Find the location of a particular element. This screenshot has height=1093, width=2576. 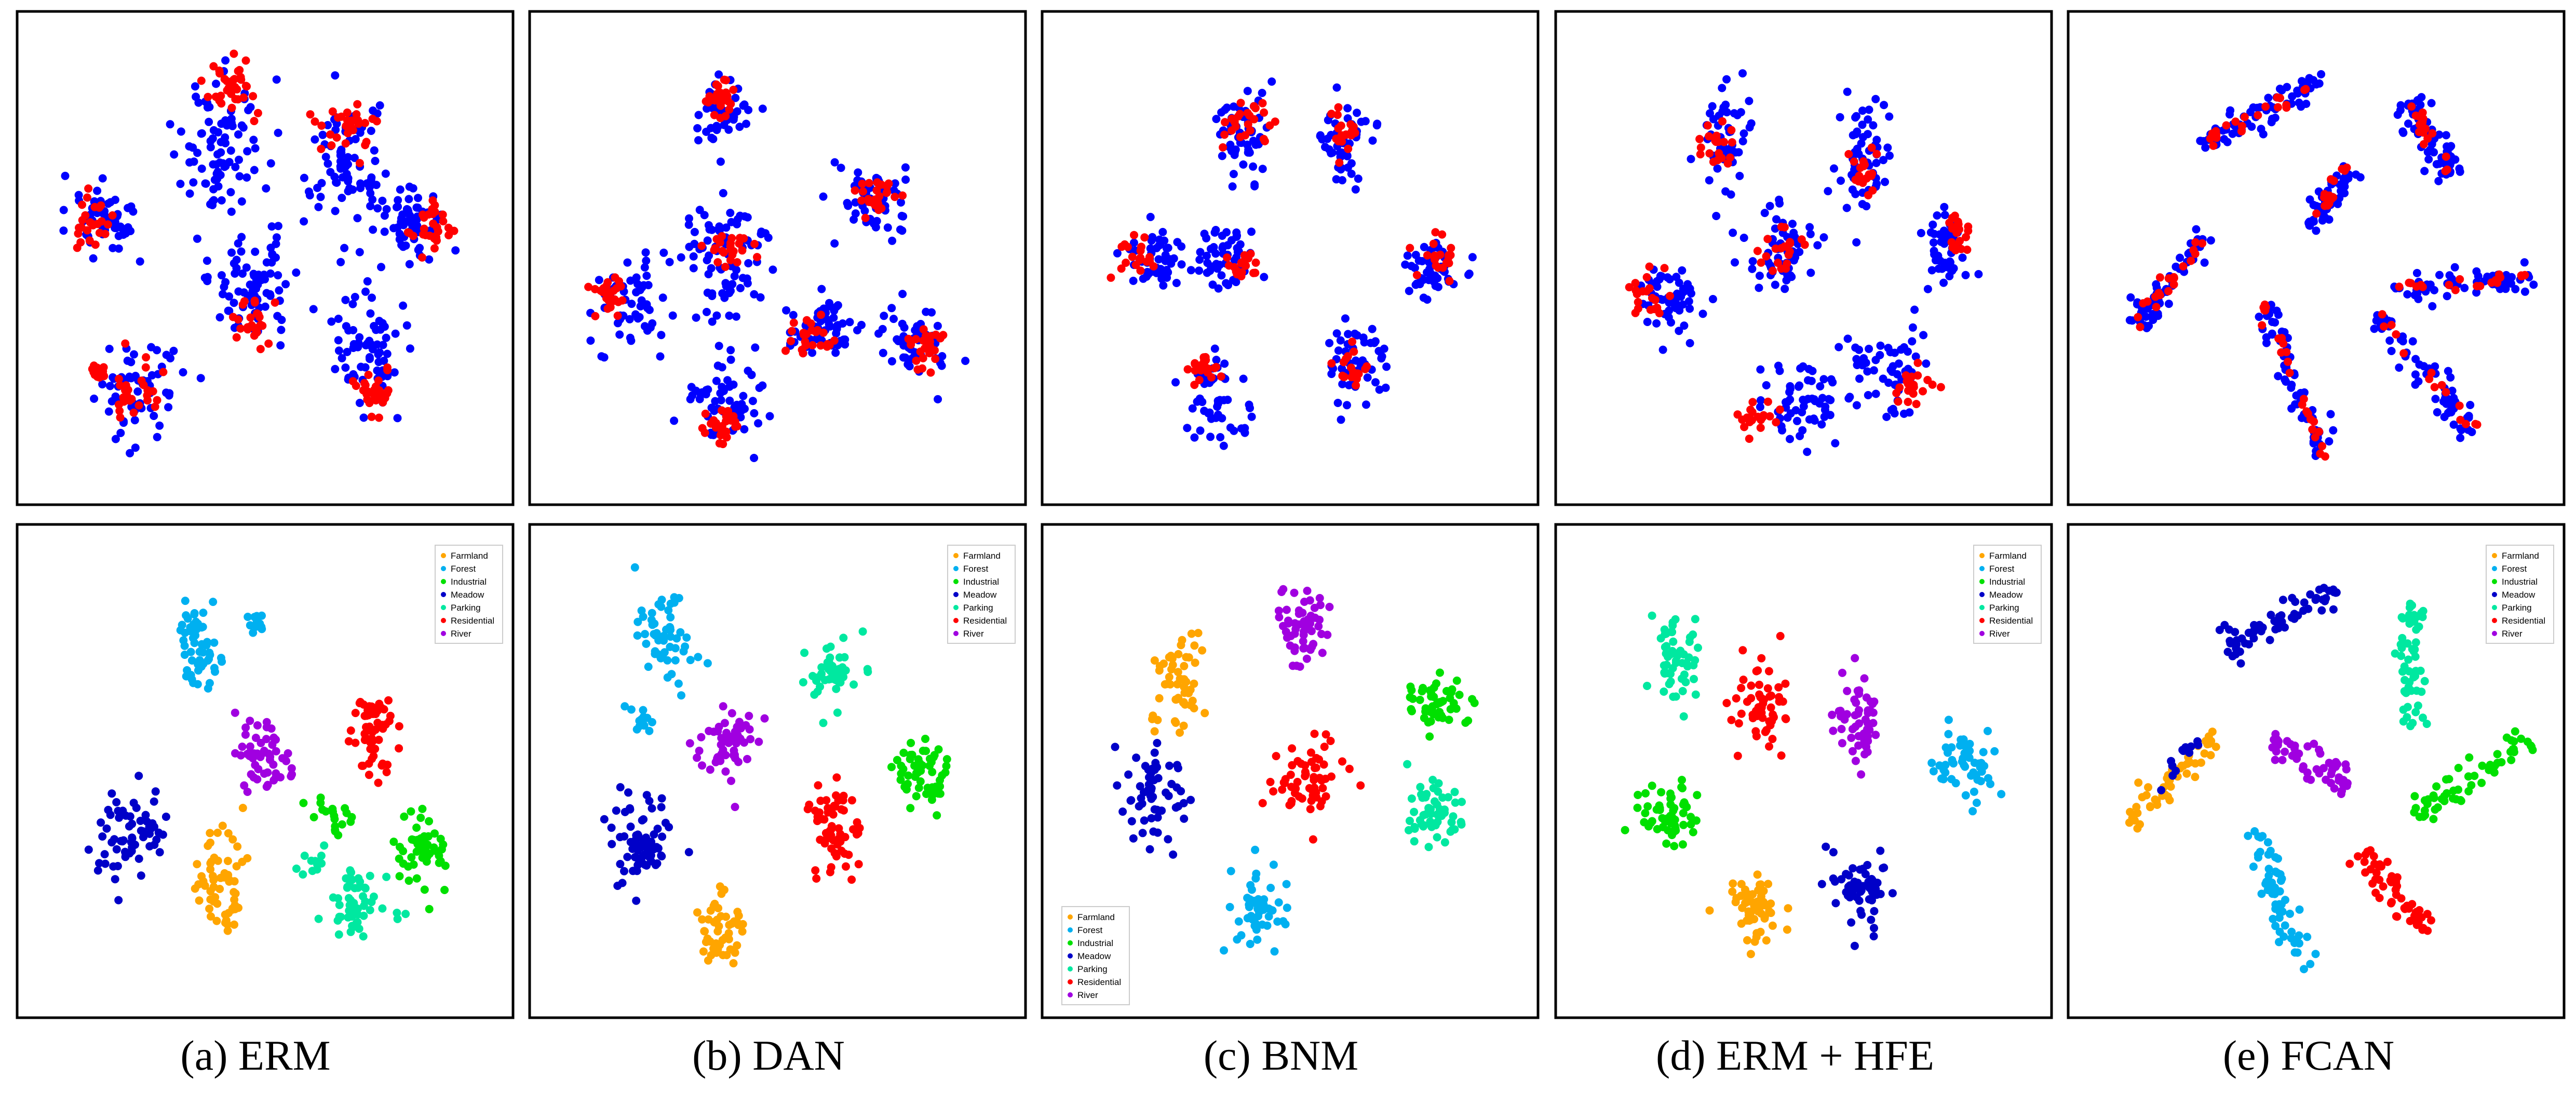

legend-marker-farmland is located at coordinates (443, 556).